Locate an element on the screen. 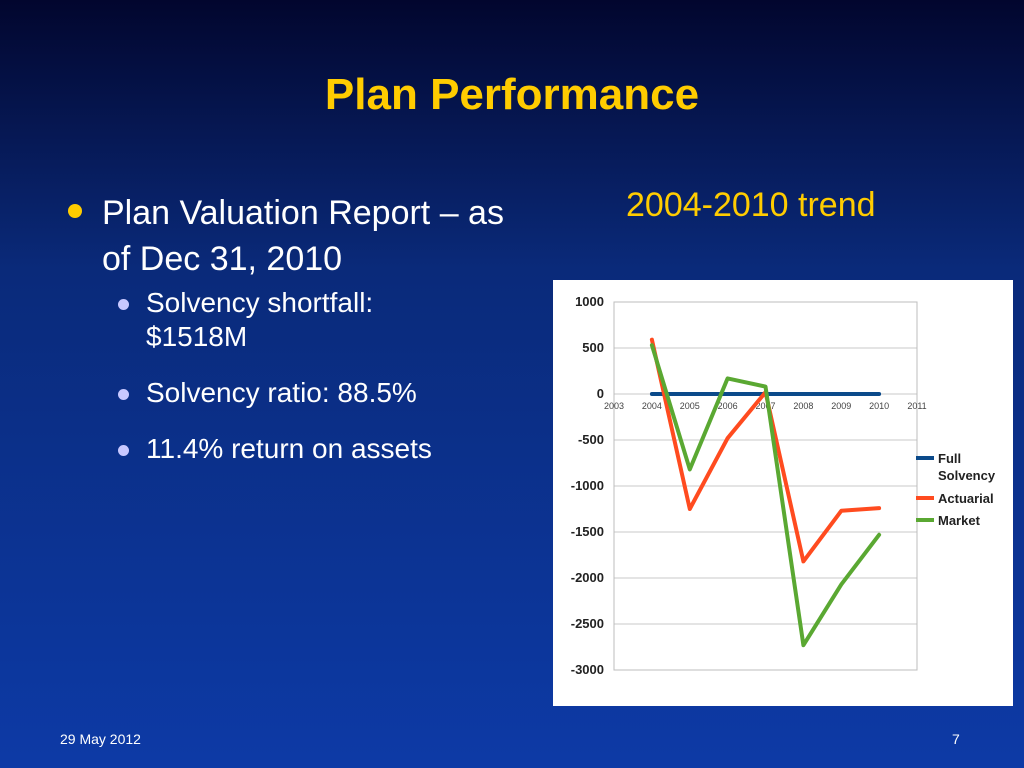 Image resolution: width=1024 pixels, height=768 pixels. bullet-dot-icon is located at coordinates (75, 211).